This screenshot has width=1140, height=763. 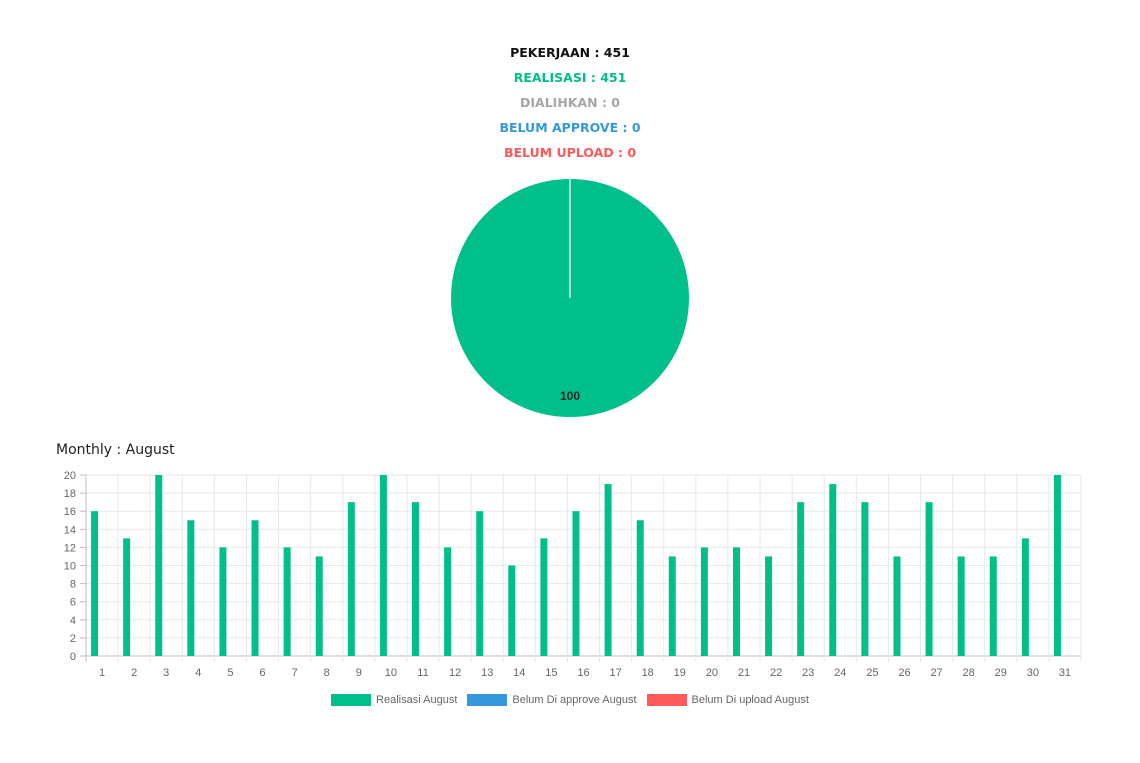 I want to click on y-tick-label: 8, so click(x=73, y=585).